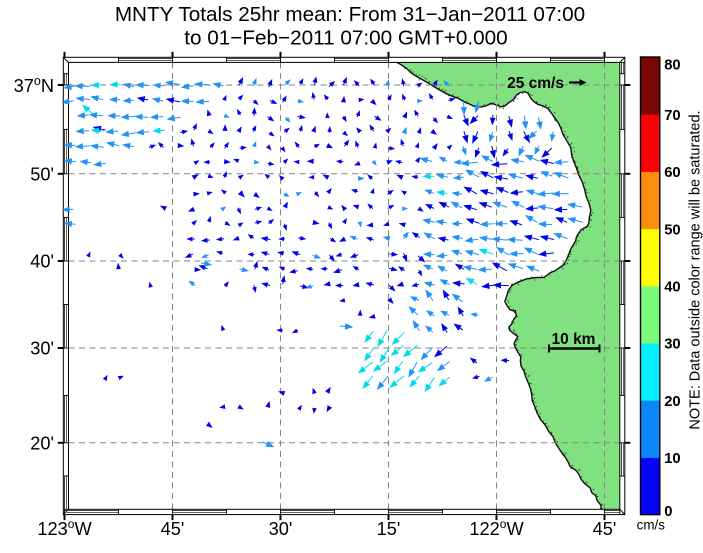  I want to click on svg-text: 0, so click(668, 512).